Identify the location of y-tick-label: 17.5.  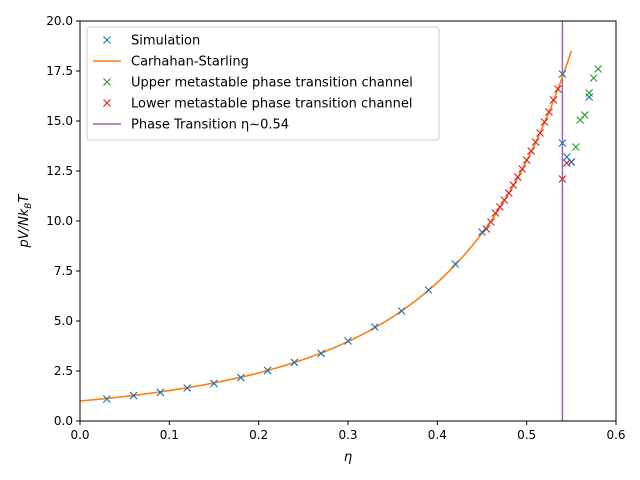
(59, 71).